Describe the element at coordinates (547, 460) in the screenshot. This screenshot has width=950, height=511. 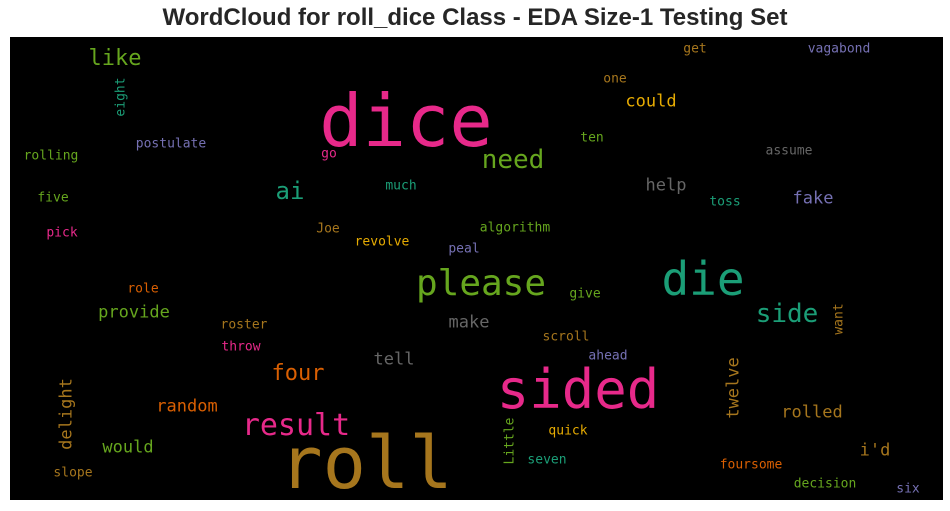
I see `word-seven: seven` at that location.